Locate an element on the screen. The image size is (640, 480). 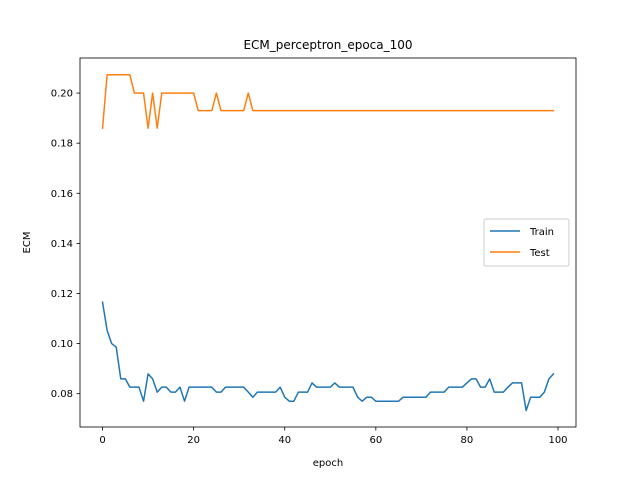
legend-label-train: Train is located at coordinates (541, 232).